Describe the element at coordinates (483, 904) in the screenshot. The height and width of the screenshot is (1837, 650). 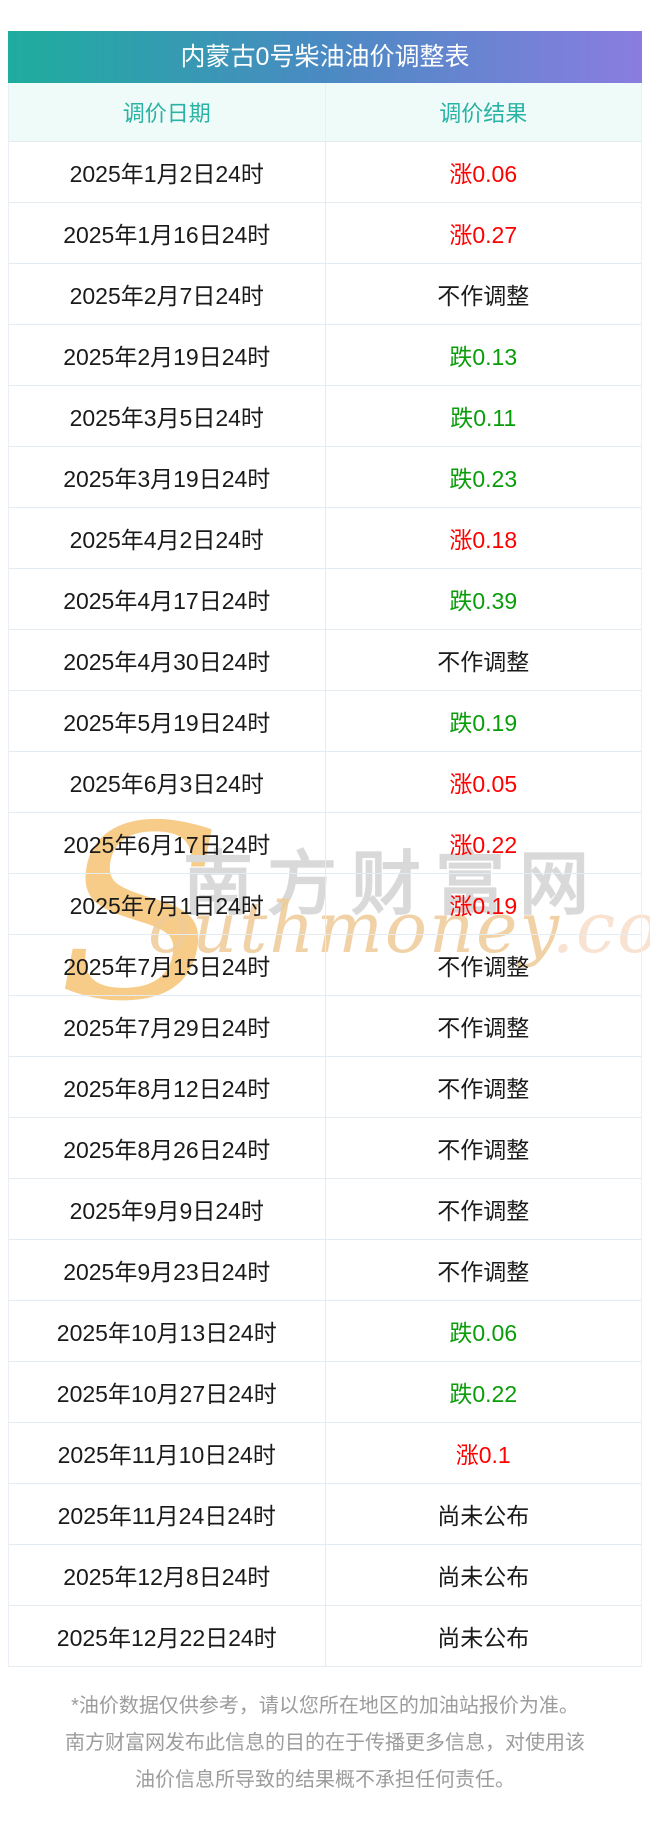
I see `adjust-result-cell: 涨0.19` at that location.